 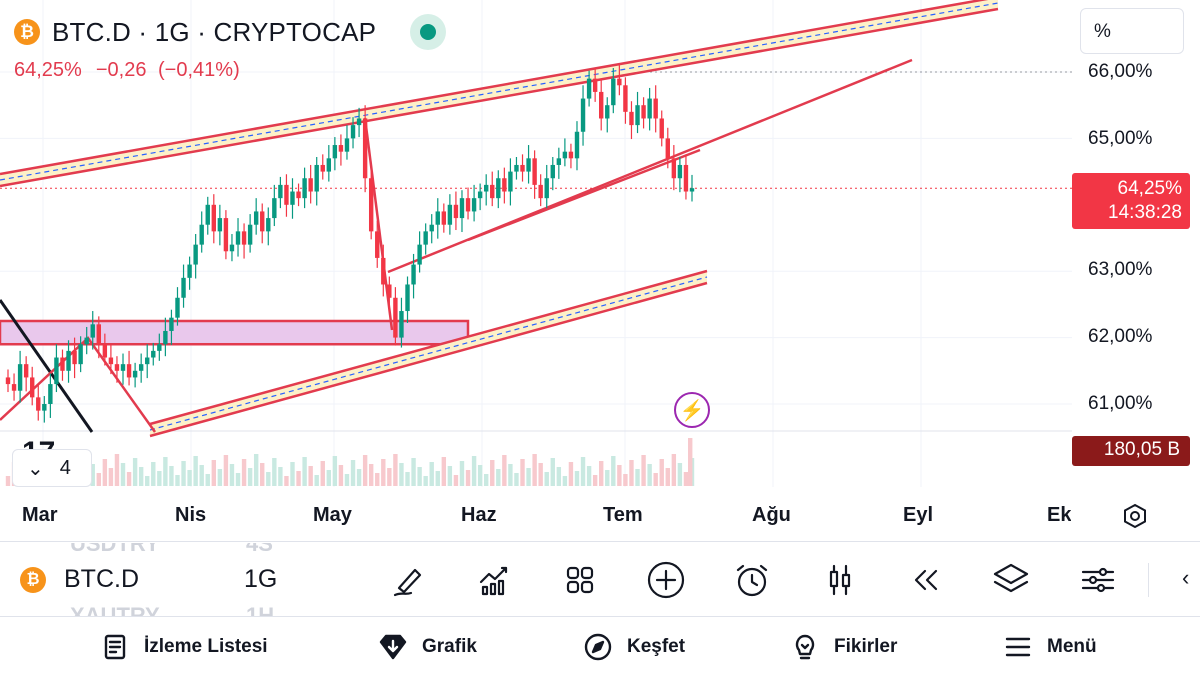 I want to click on symbol-selector: ₿ BTC.D, so click(x=79, y=579).